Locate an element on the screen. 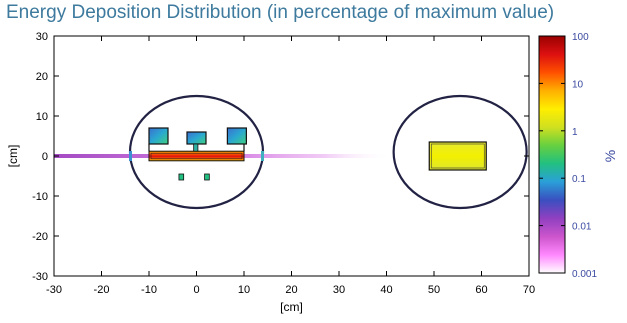 This screenshot has height=323, width=627. colorbar-tick-label: 1 is located at coordinates (575, 132).